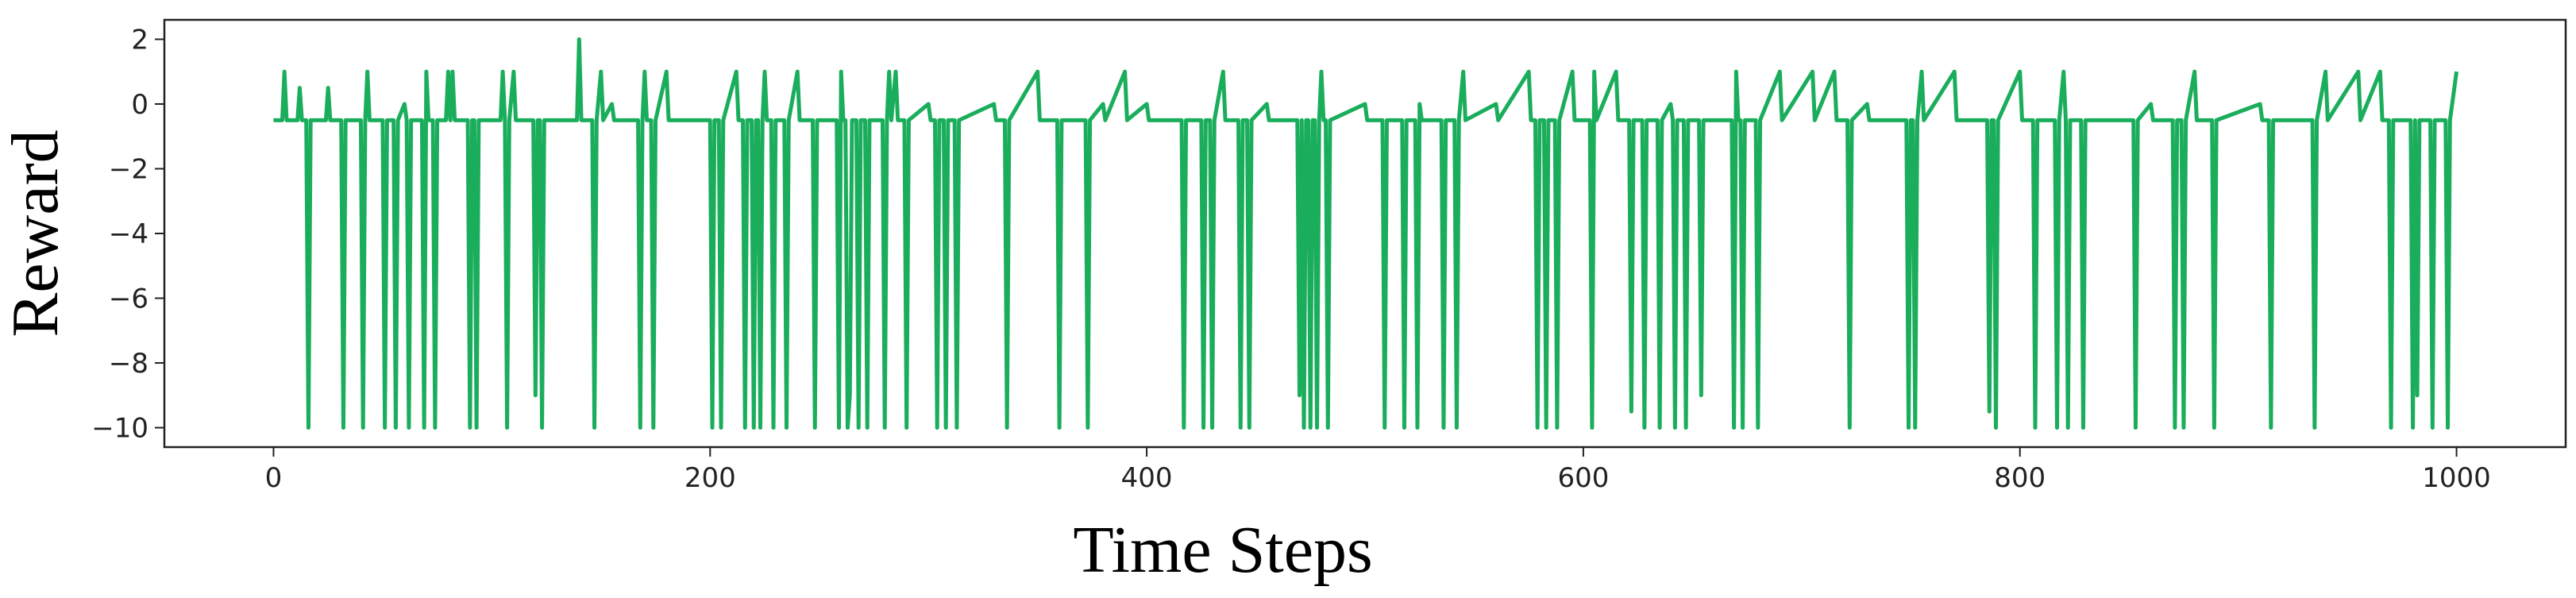  I want to click on y-tick-label: 2, so click(139, 40).